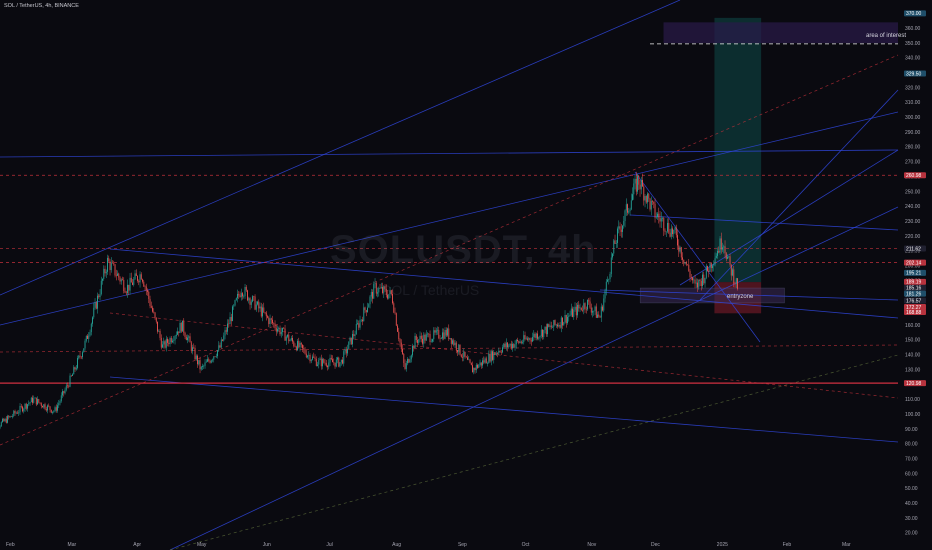 The image size is (932, 550). I want to click on area-of-interest-zone, so click(780, 33).